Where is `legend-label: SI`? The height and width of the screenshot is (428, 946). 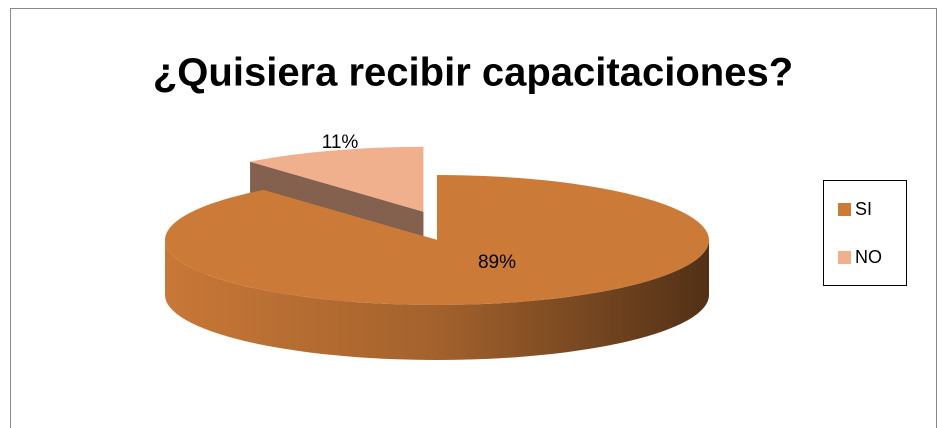
legend-label: SI is located at coordinates (863, 209).